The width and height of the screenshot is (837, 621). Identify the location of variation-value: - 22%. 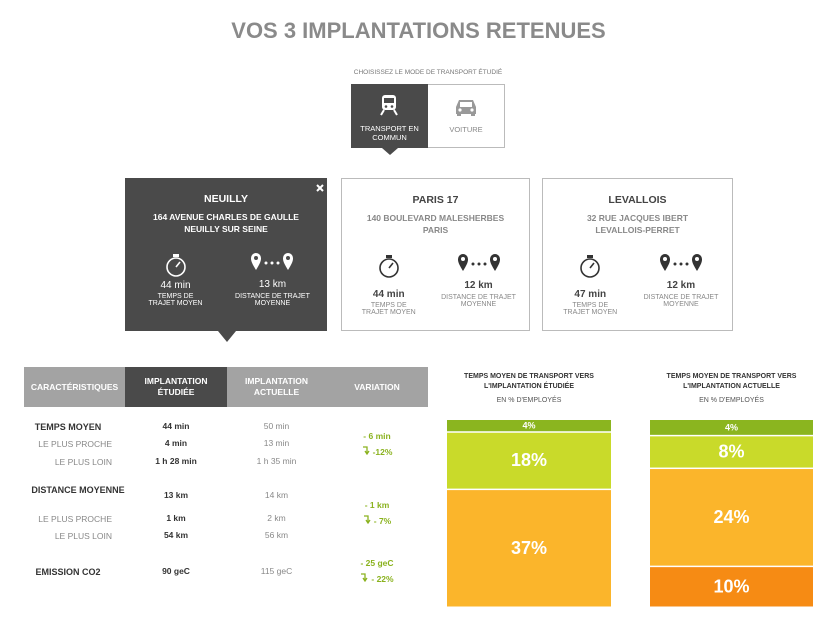
(377, 578).